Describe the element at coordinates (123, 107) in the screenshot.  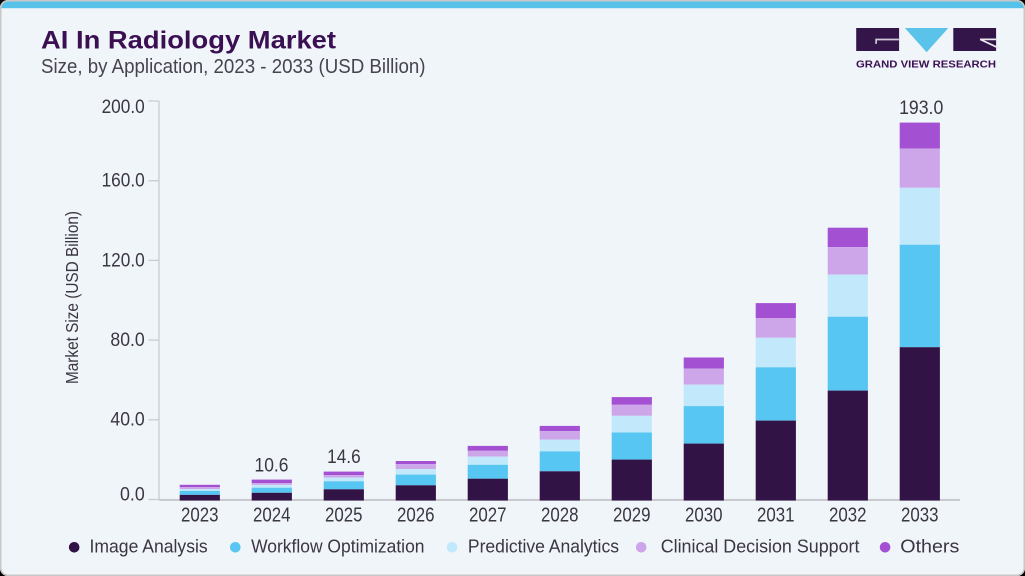
I see `svg-text: 200.0` at that location.